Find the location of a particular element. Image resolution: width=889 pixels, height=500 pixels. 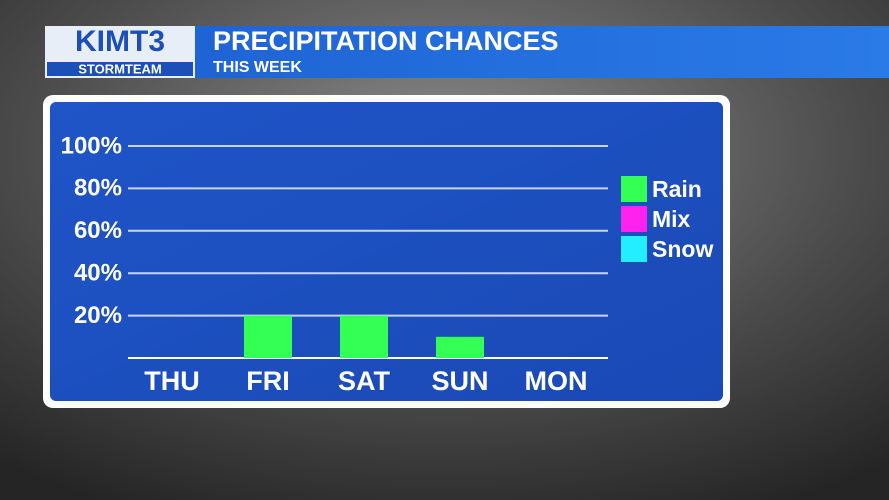

x-tick-label: THU is located at coordinates (172, 381).